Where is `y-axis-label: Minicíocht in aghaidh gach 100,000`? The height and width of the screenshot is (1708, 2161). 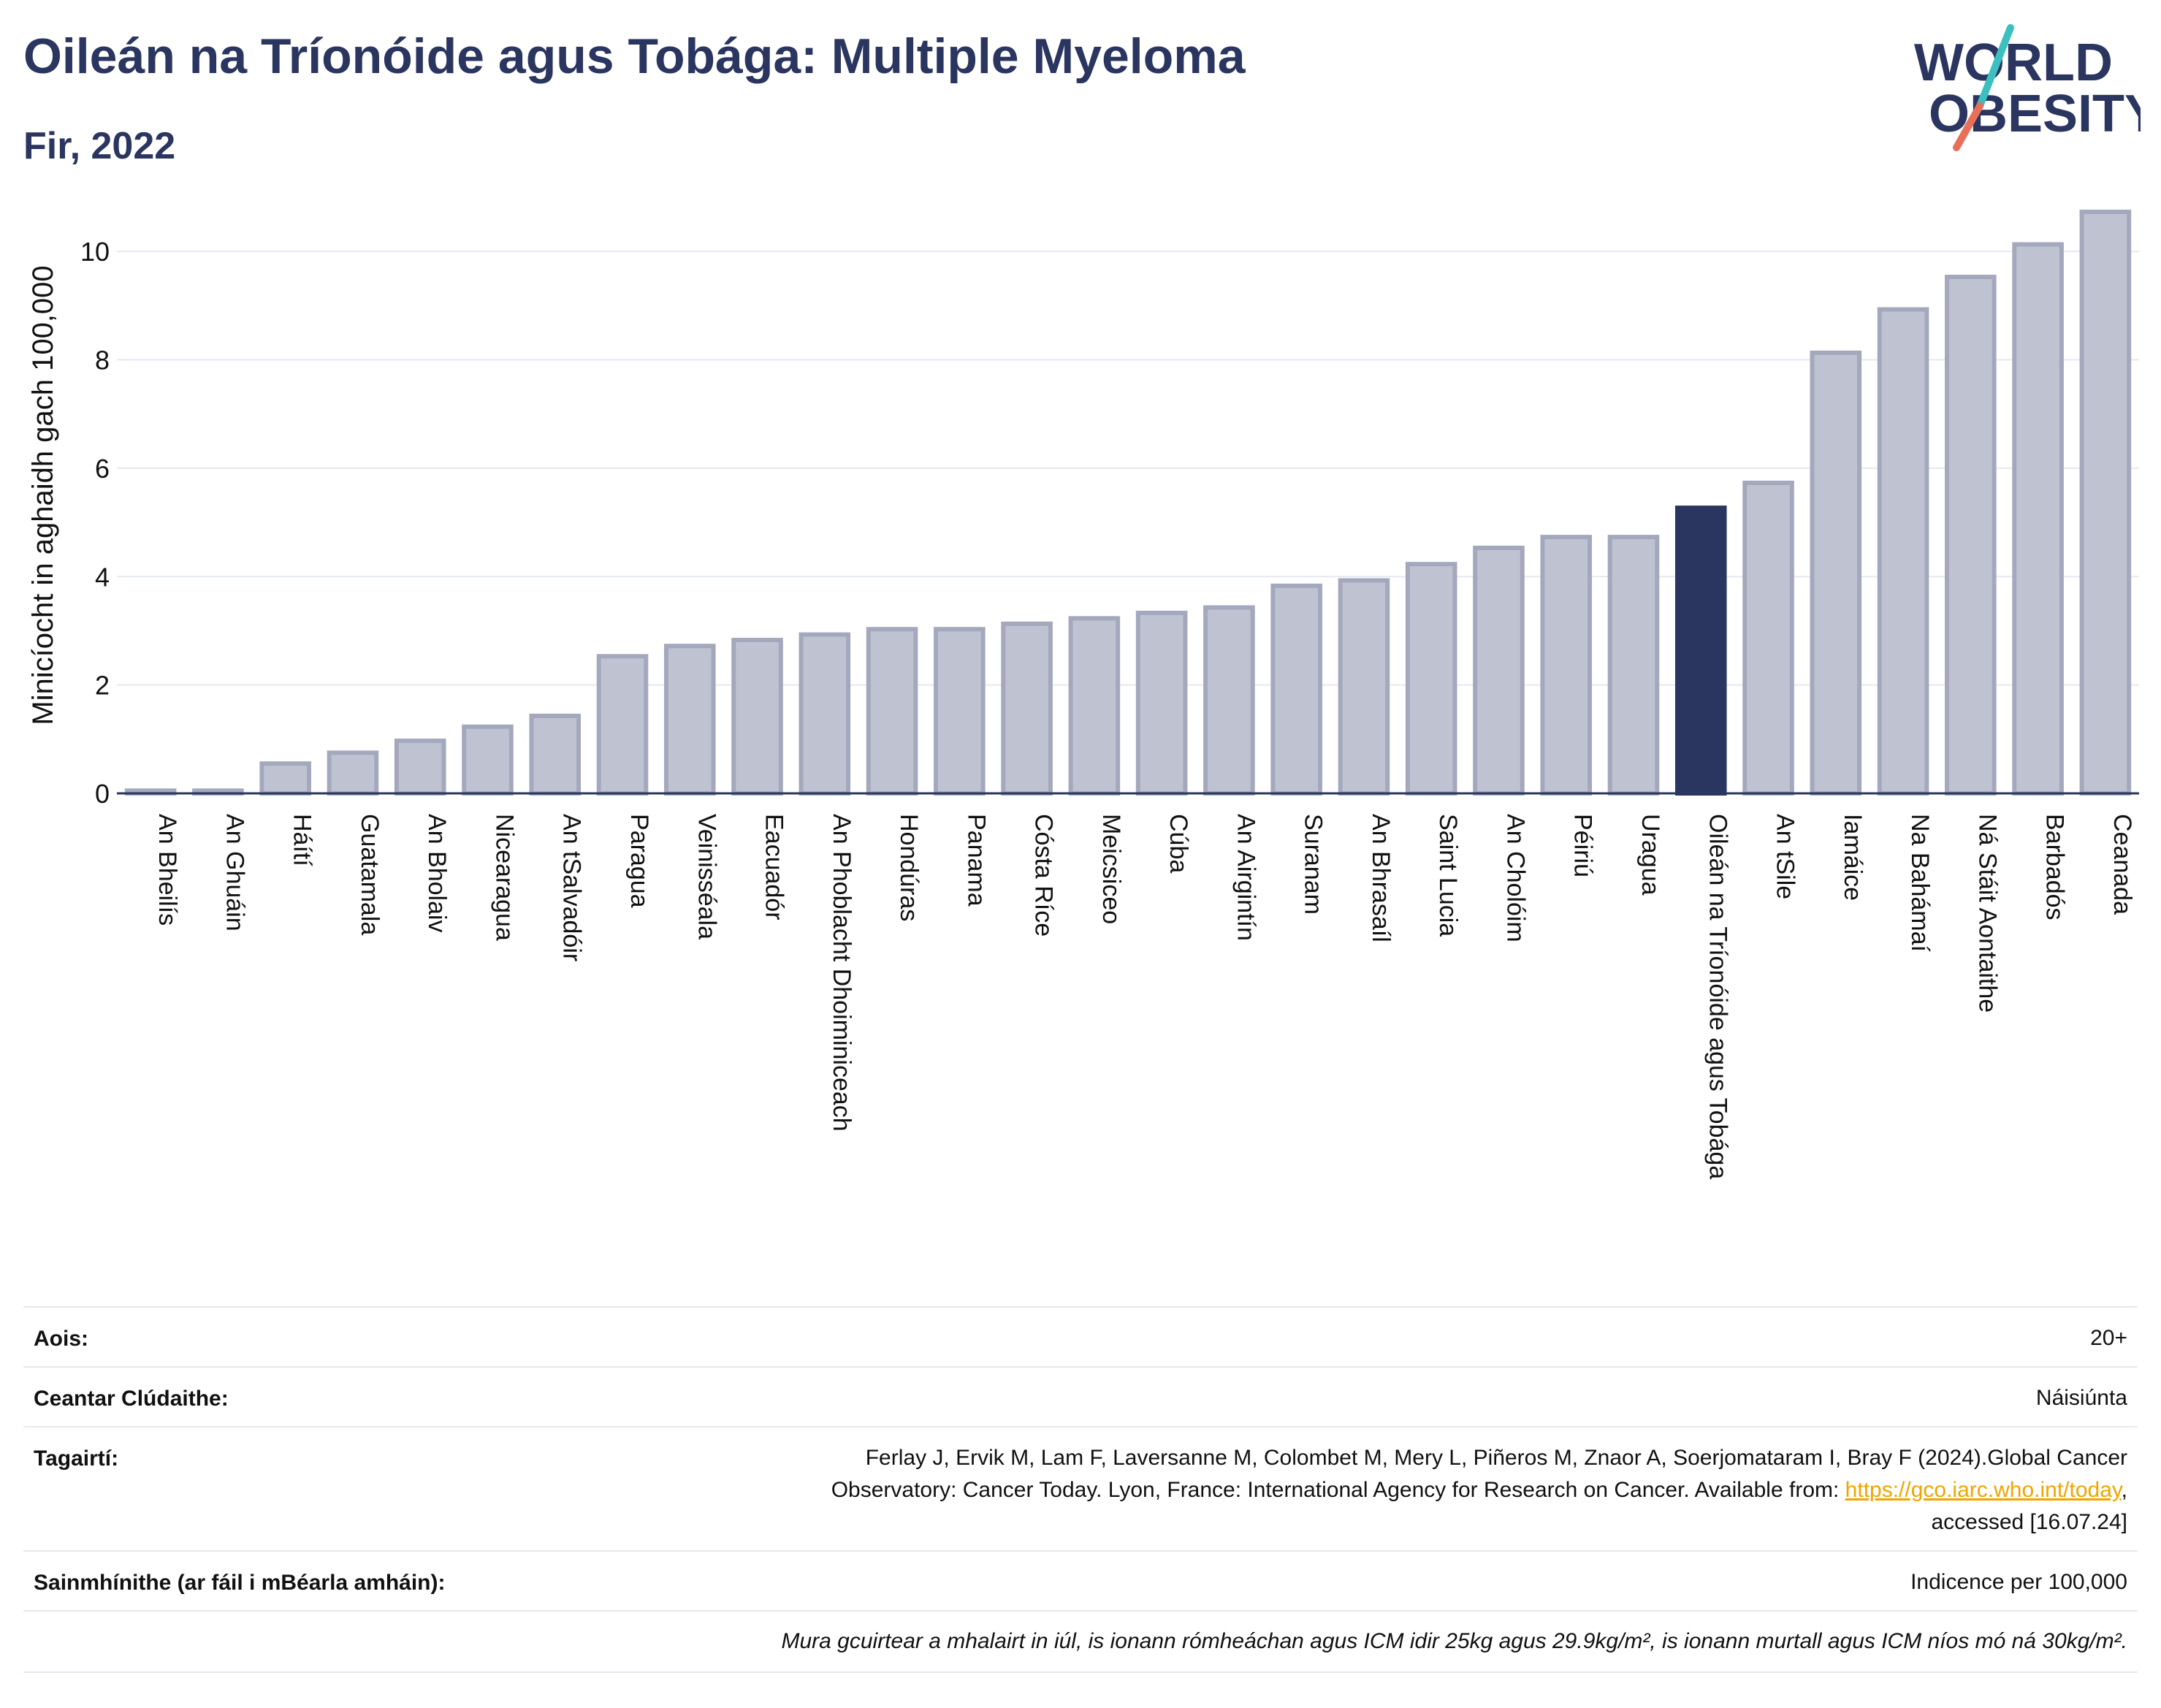 y-axis-label: Minicíocht in aghaidh gach 100,000 is located at coordinates (43, 495).